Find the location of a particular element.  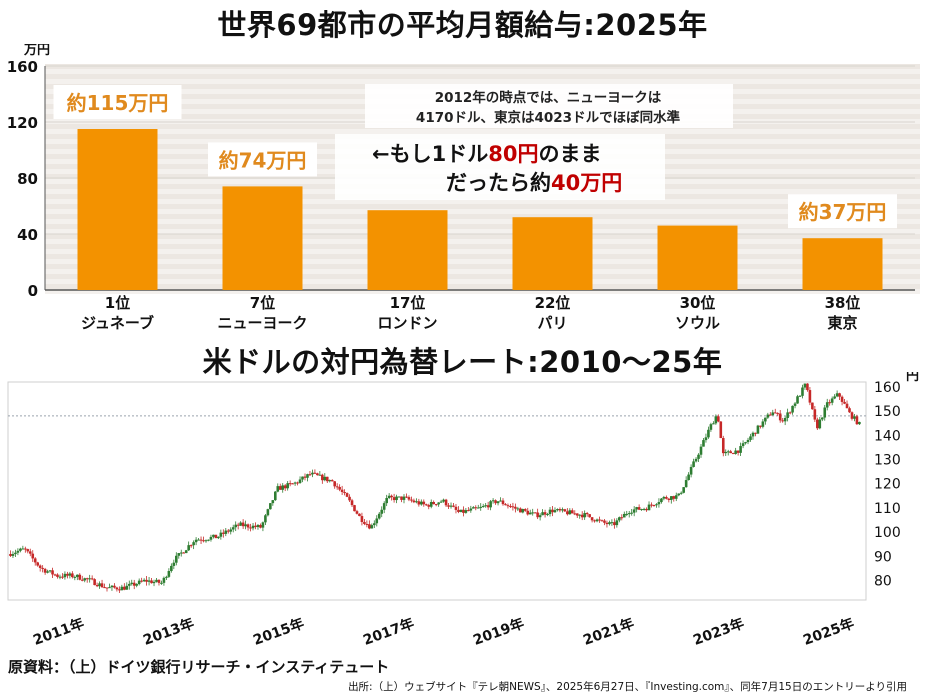

hypothetical-line-2: だったら約40万円 is located at coordinates (534, 183).